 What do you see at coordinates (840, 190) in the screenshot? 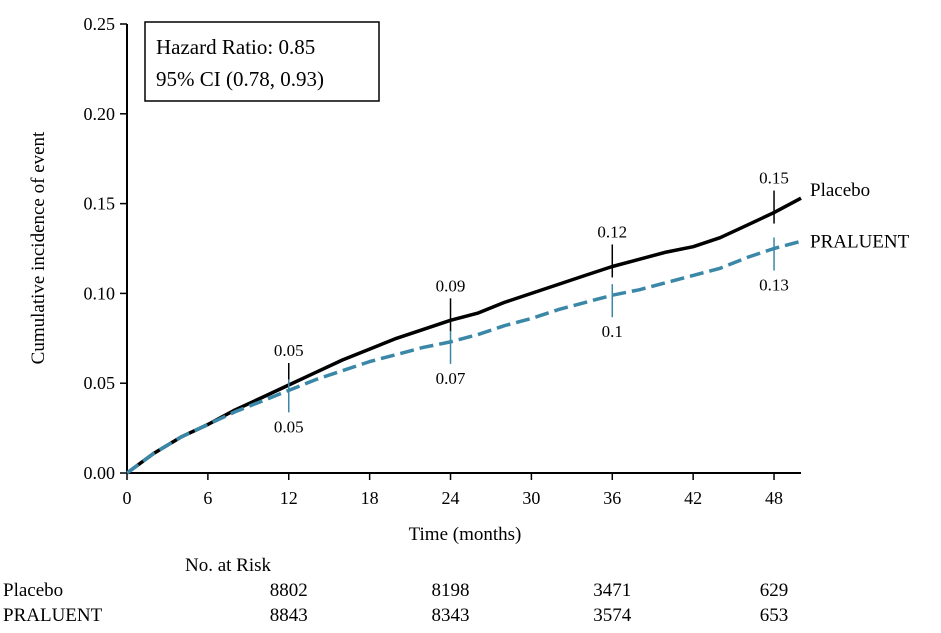
I see `series-label-placebo: Placebo` at bounding box center [840, 190].